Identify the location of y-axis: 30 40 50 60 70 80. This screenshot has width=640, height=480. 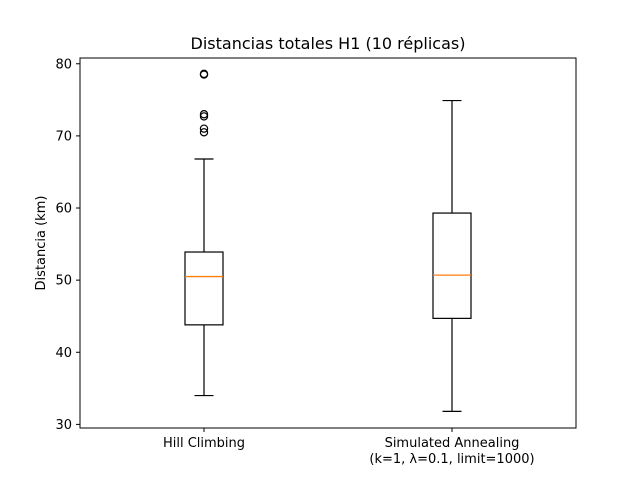
(67, 245).